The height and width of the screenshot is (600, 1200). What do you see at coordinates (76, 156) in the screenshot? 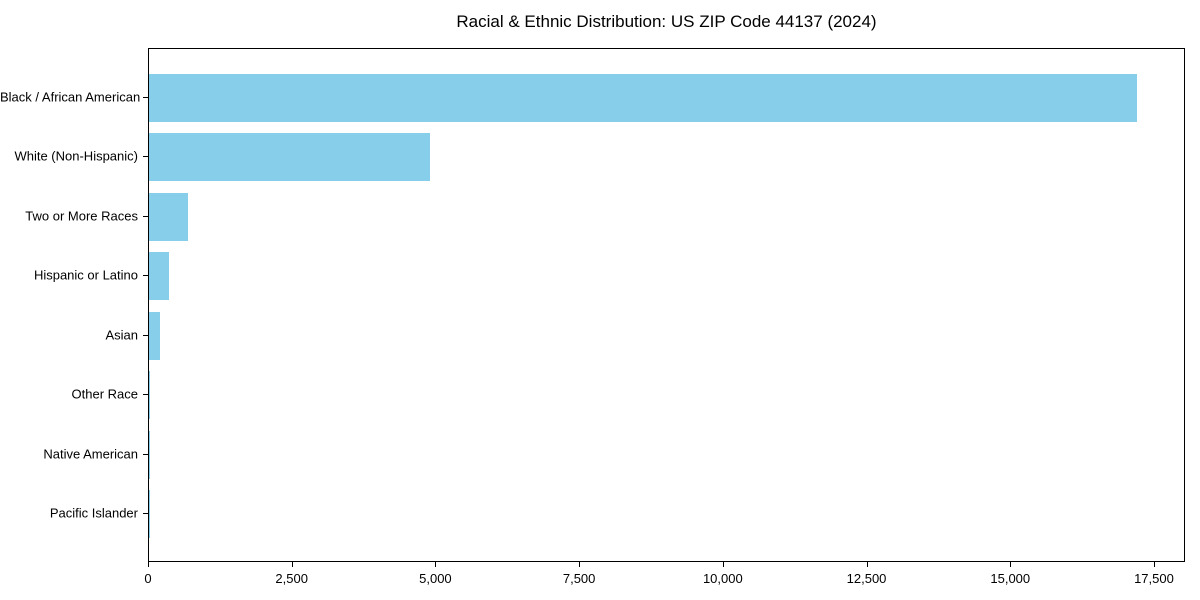
I see `y-tick-label: White (Non-Hispanic)` at bounding box center [76, 156].